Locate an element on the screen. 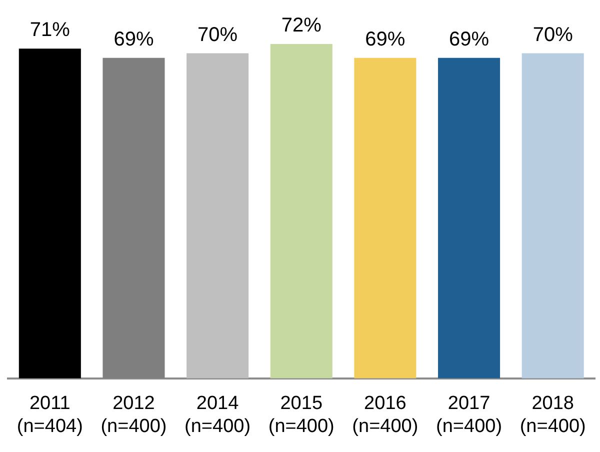  x-tick-label: 2011 (n=404) is located at coordinates (49, 415).